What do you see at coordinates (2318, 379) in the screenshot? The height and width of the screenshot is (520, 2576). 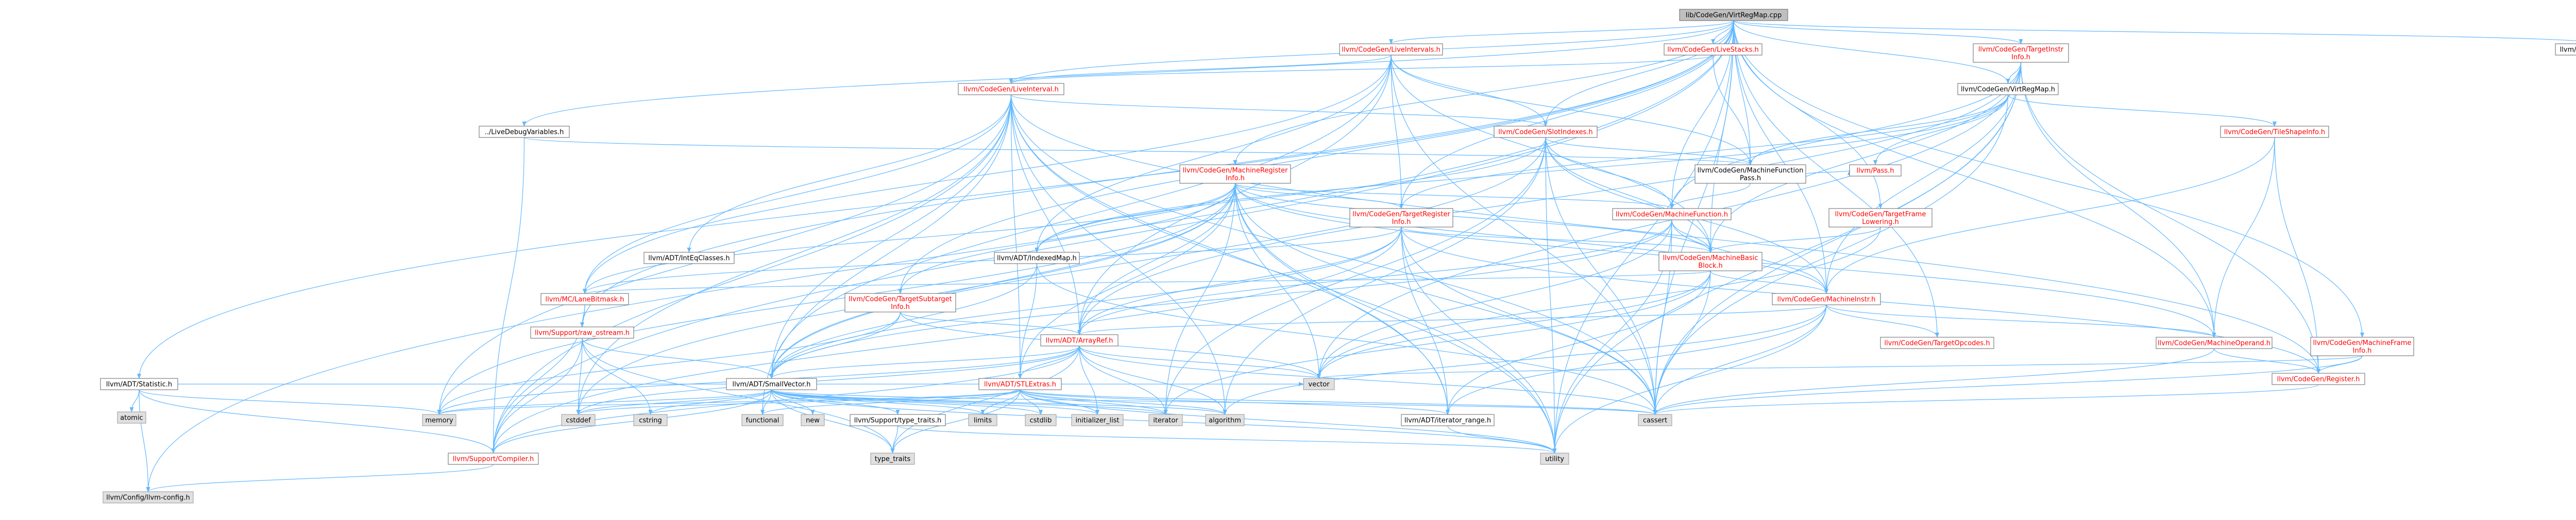 I see `node-Register: llvm/CodeGen/Register.h` at bounding box center [2318, 379].